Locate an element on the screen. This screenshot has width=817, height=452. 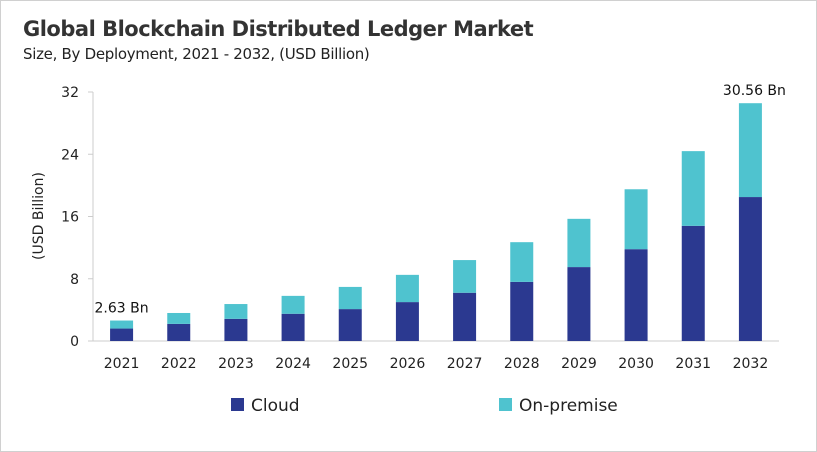
bar-on-premise-2027 is located at coordinates (465, 276).